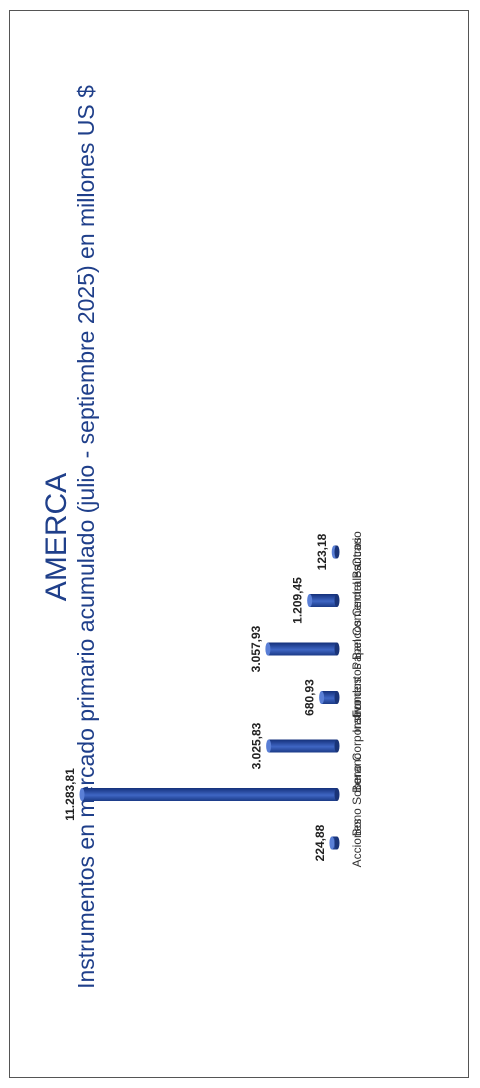 This screenshot has height=1088, width=480. Describe the element at coordinates (256, 648) in the screenshot. I see `value-label-4: 3.057,93` at that location.